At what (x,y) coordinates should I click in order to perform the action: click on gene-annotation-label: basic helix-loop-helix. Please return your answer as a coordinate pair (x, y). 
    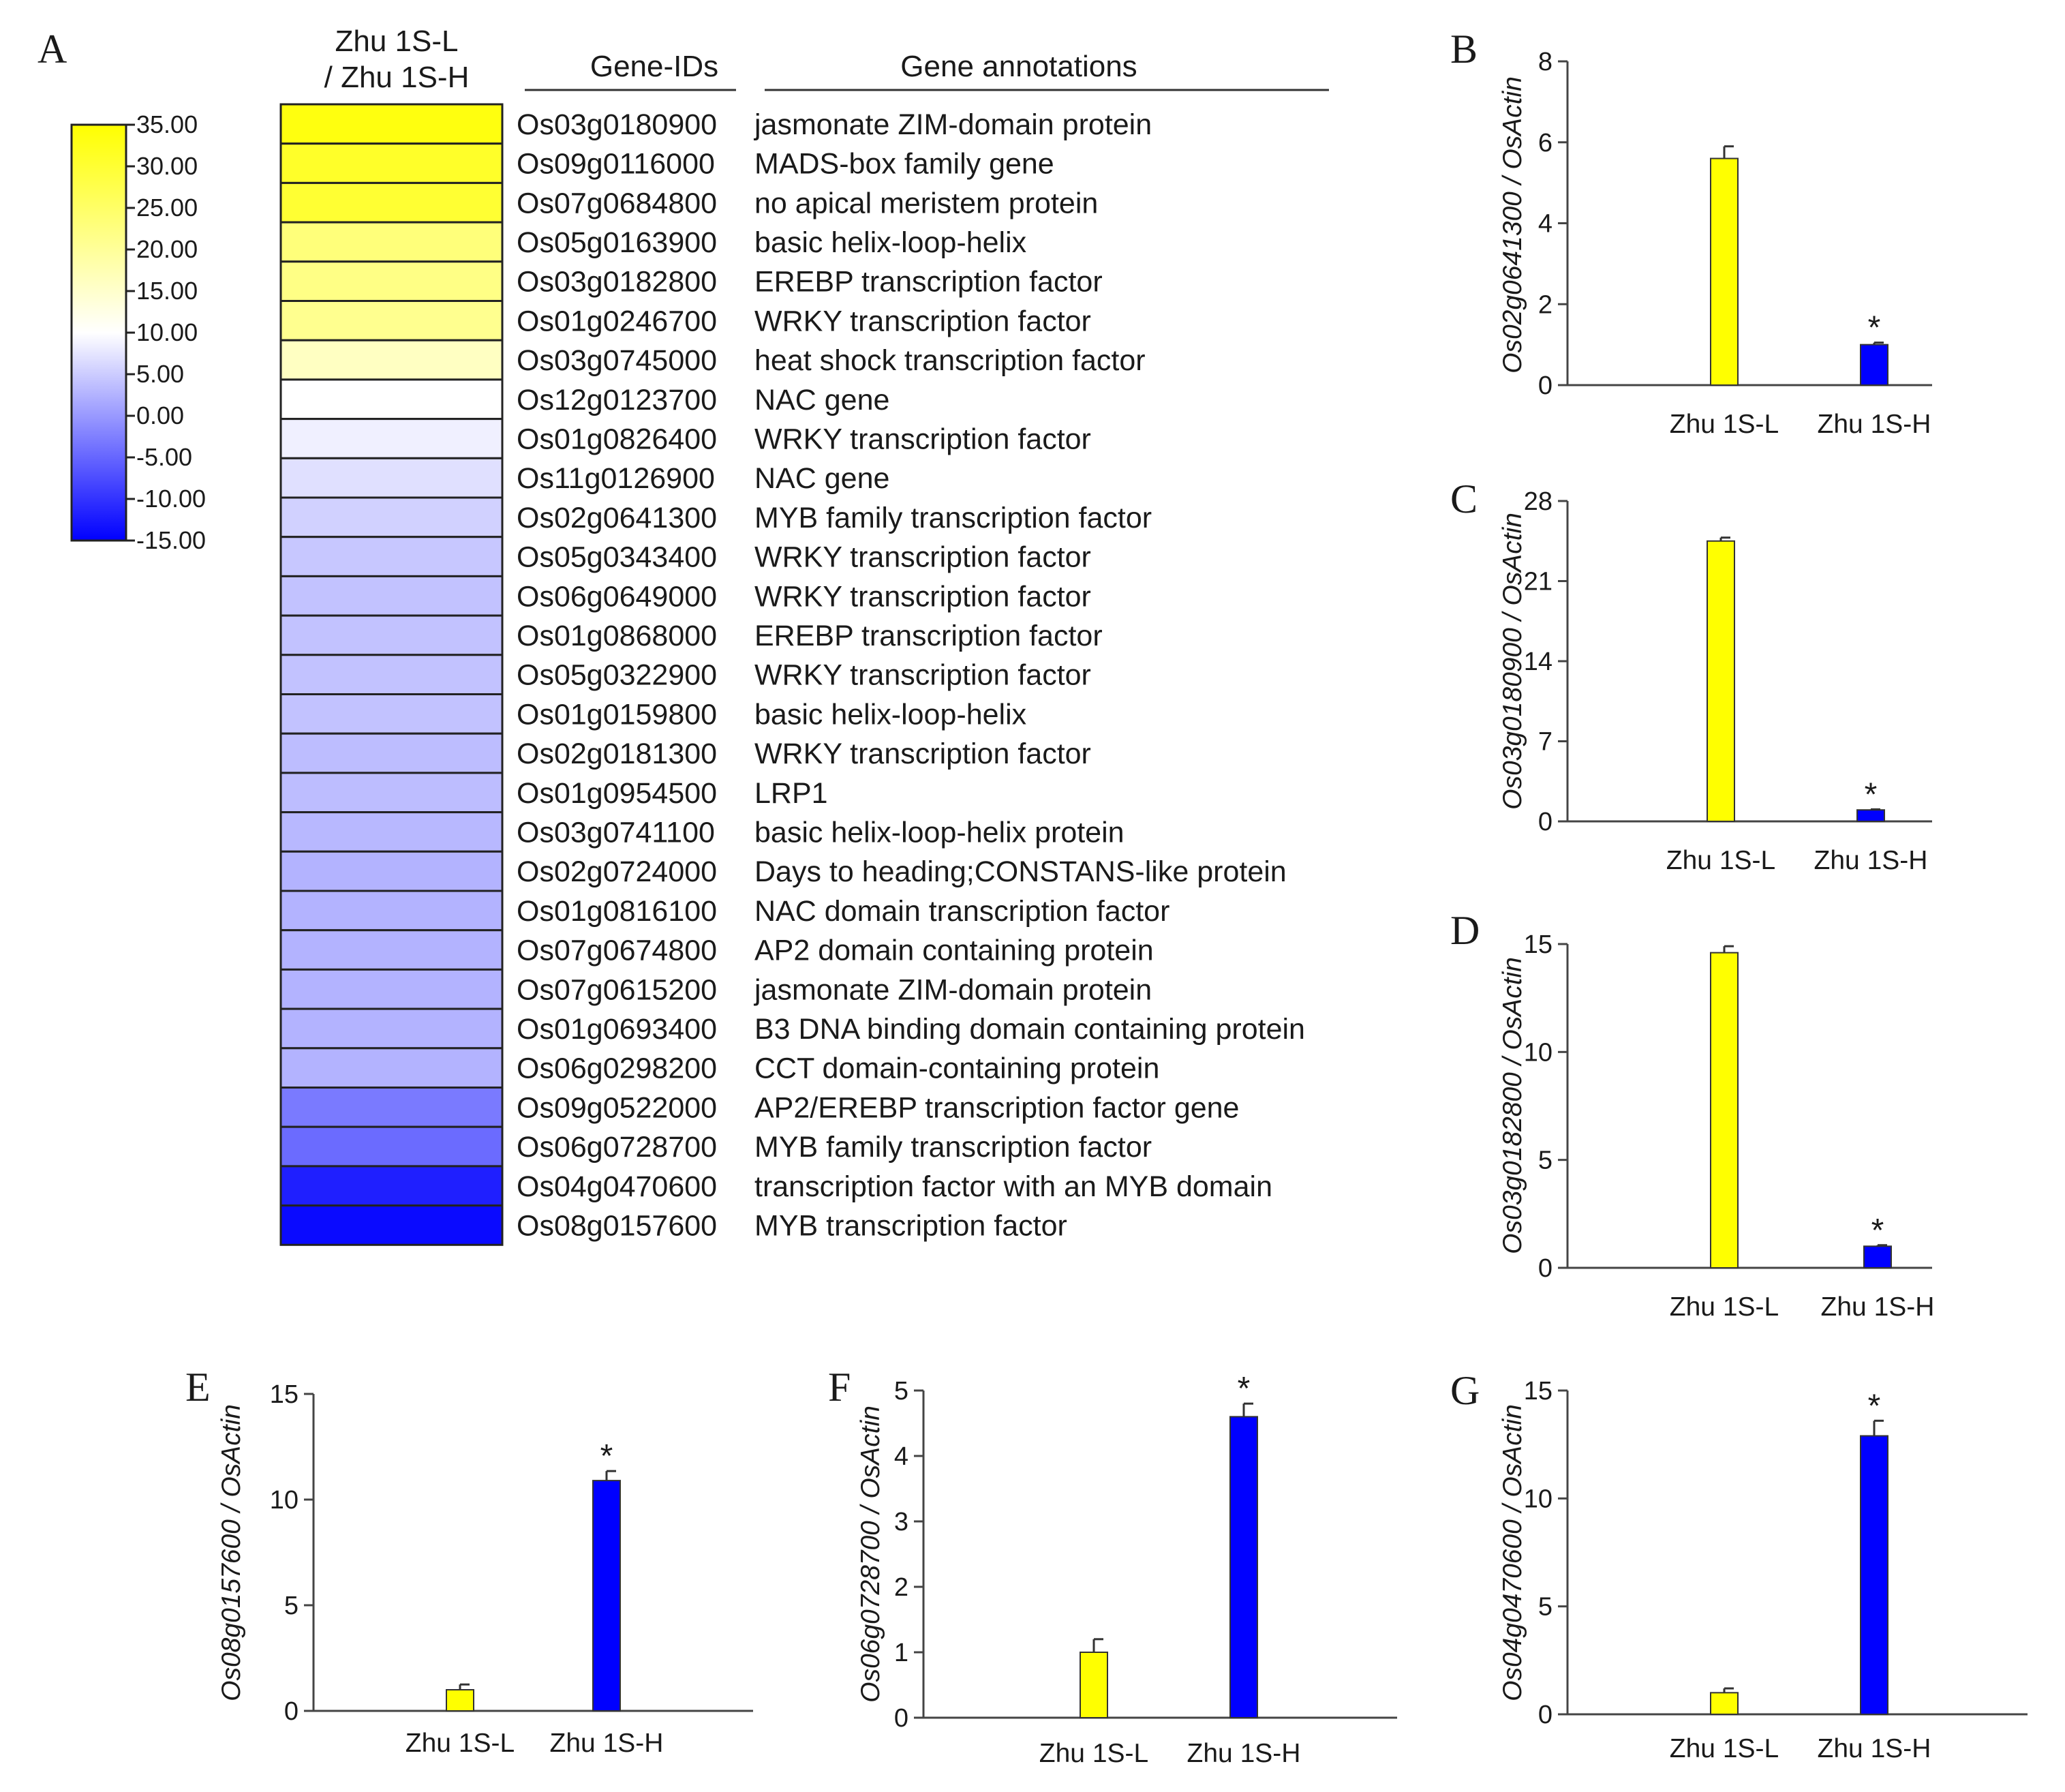
    Looking at the image, I should click on (890, 714).